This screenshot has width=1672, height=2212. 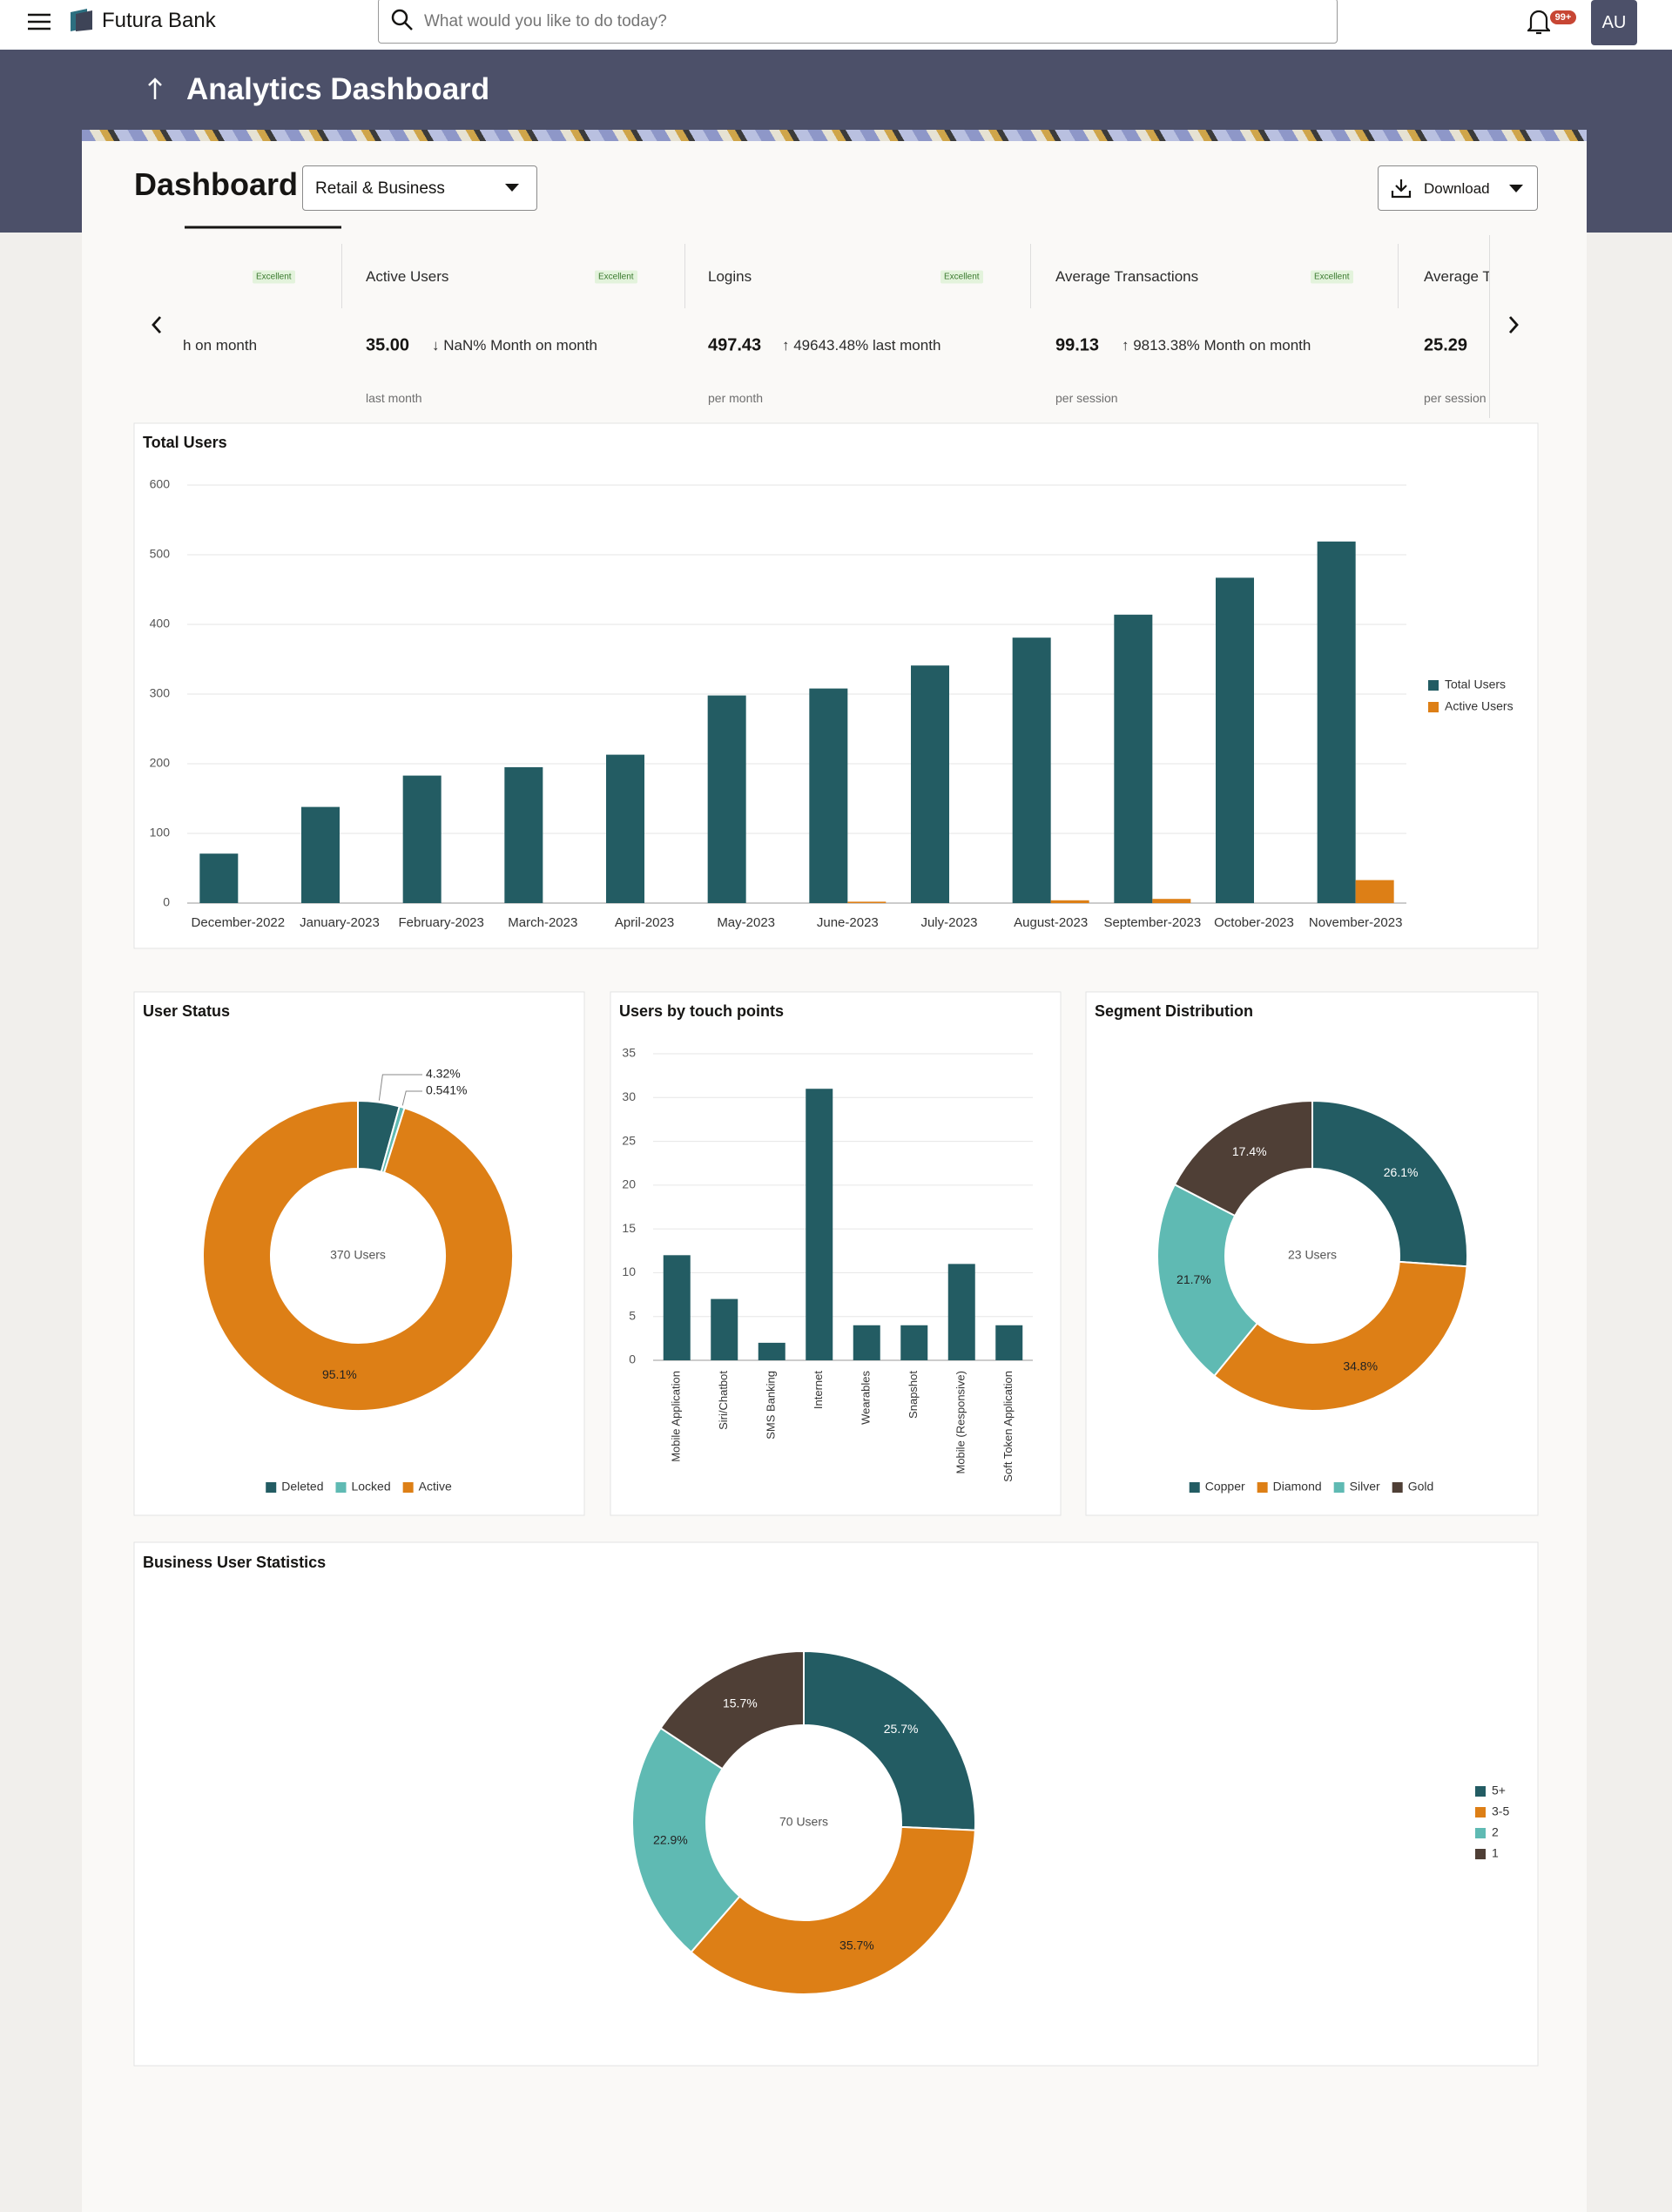 I want to click on kpi-change: ↓ NaN% Month on month, so click(x=514, y=346).